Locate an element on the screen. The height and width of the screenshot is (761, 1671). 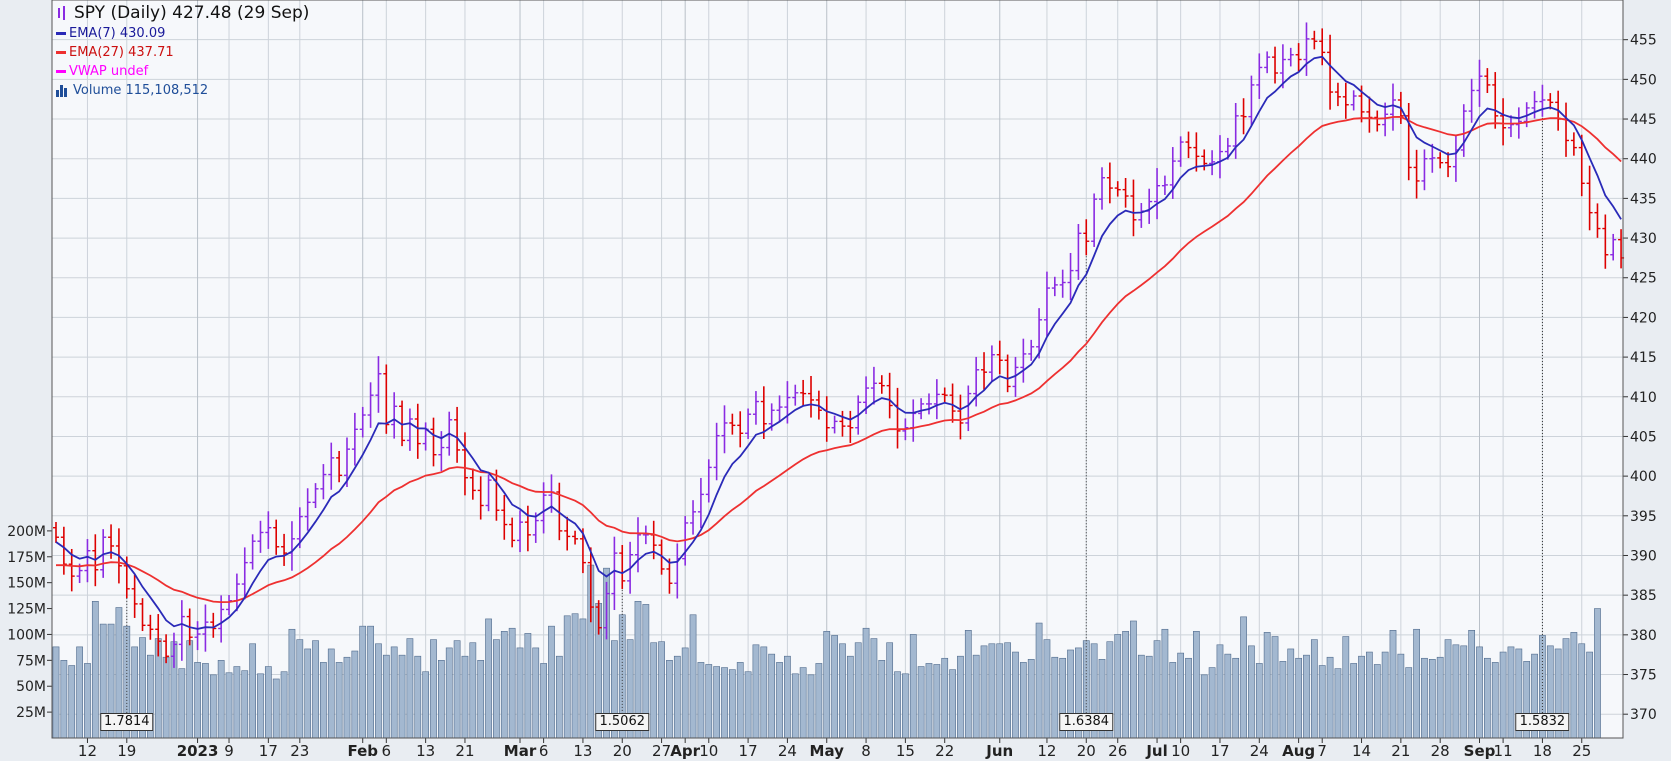
legend-ema27: EMA(27) 437.71 is located at coordinates (121, 52).